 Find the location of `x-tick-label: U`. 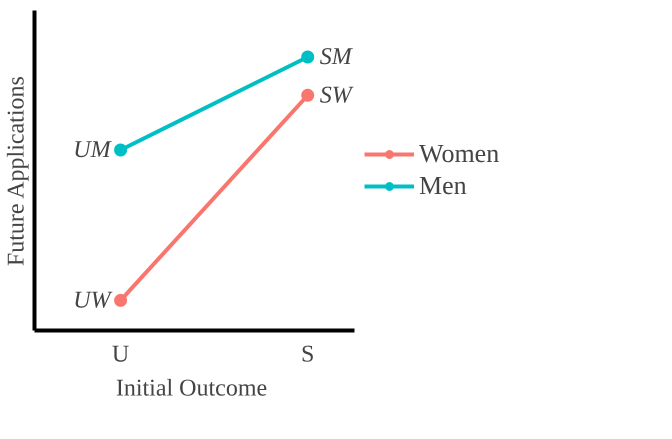

x-tick-label: U is located at coordinates (121, 355).